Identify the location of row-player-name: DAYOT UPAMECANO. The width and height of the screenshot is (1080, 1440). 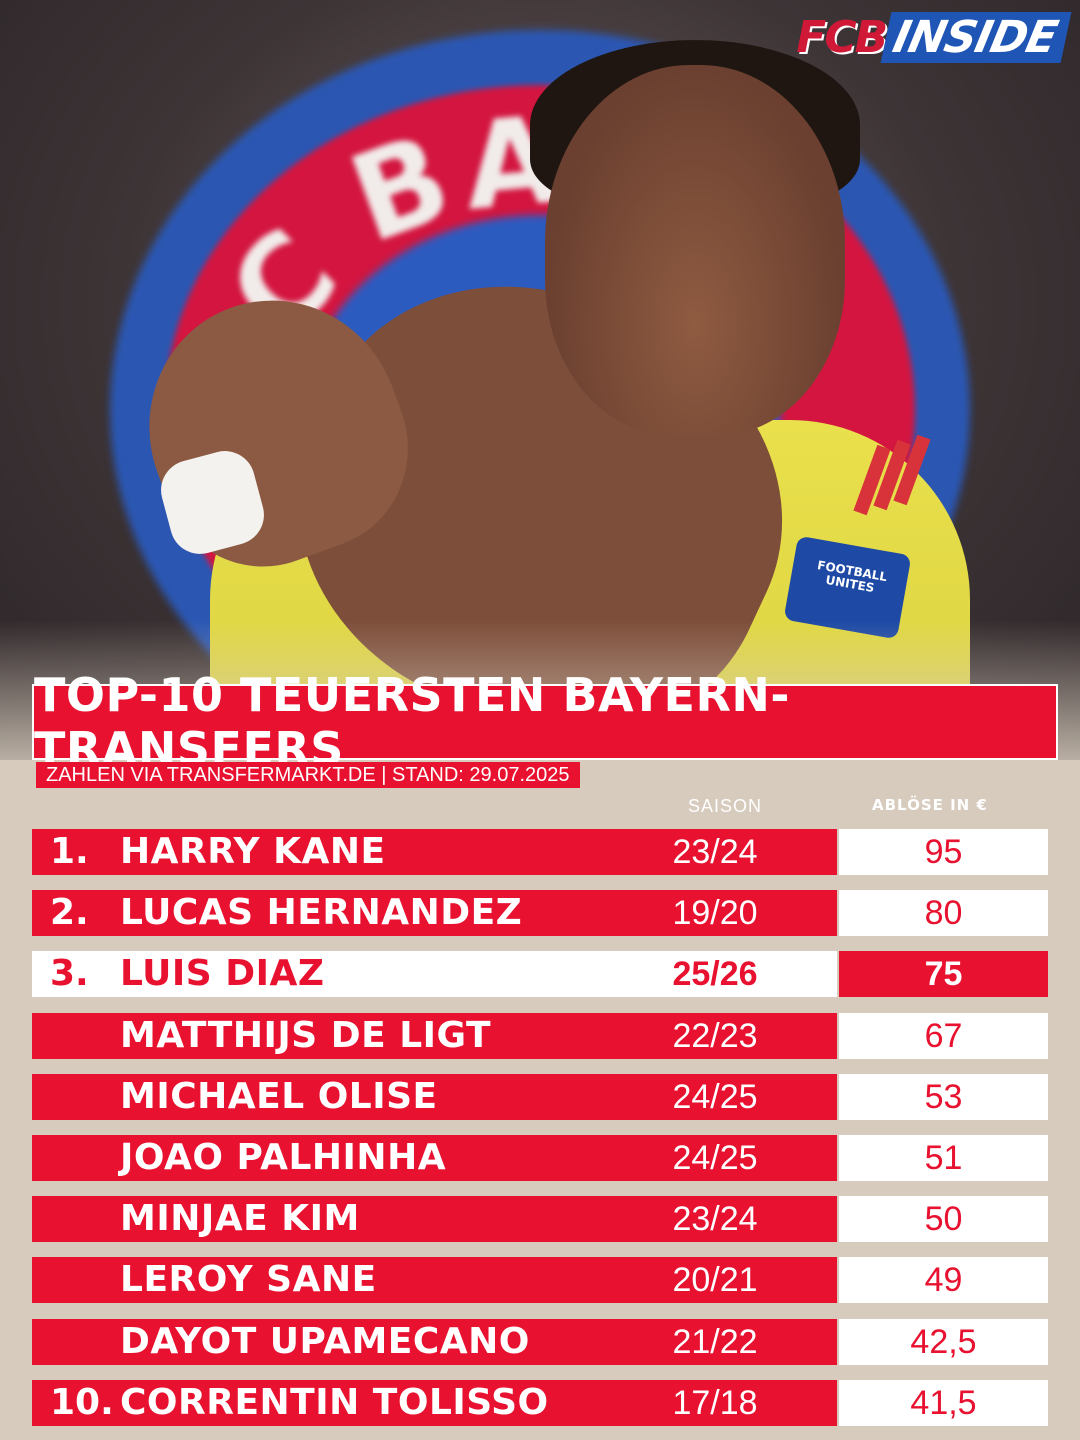
(325, 1341).